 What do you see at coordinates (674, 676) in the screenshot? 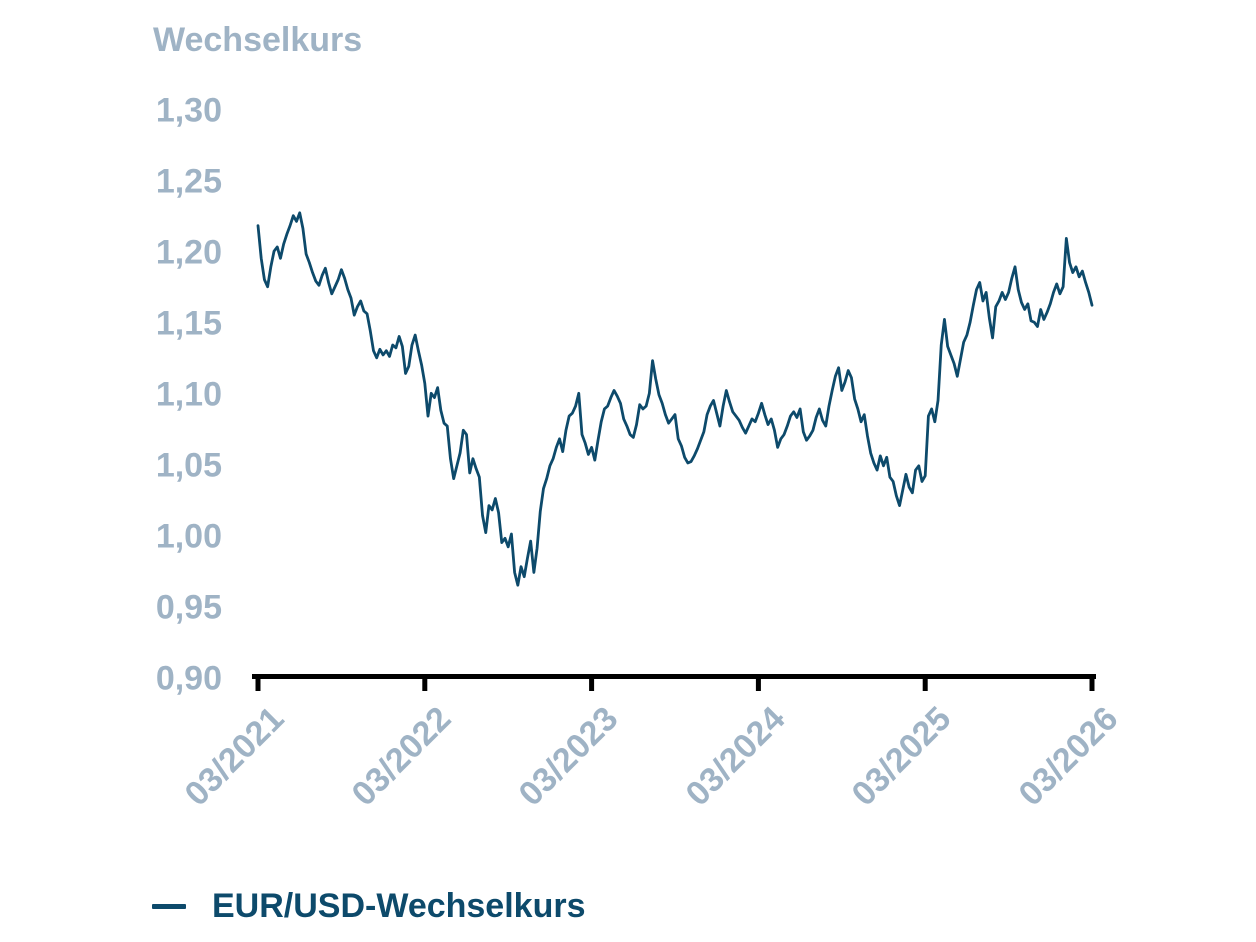
I see `x-axis-line` at bounding box center [674, 676].